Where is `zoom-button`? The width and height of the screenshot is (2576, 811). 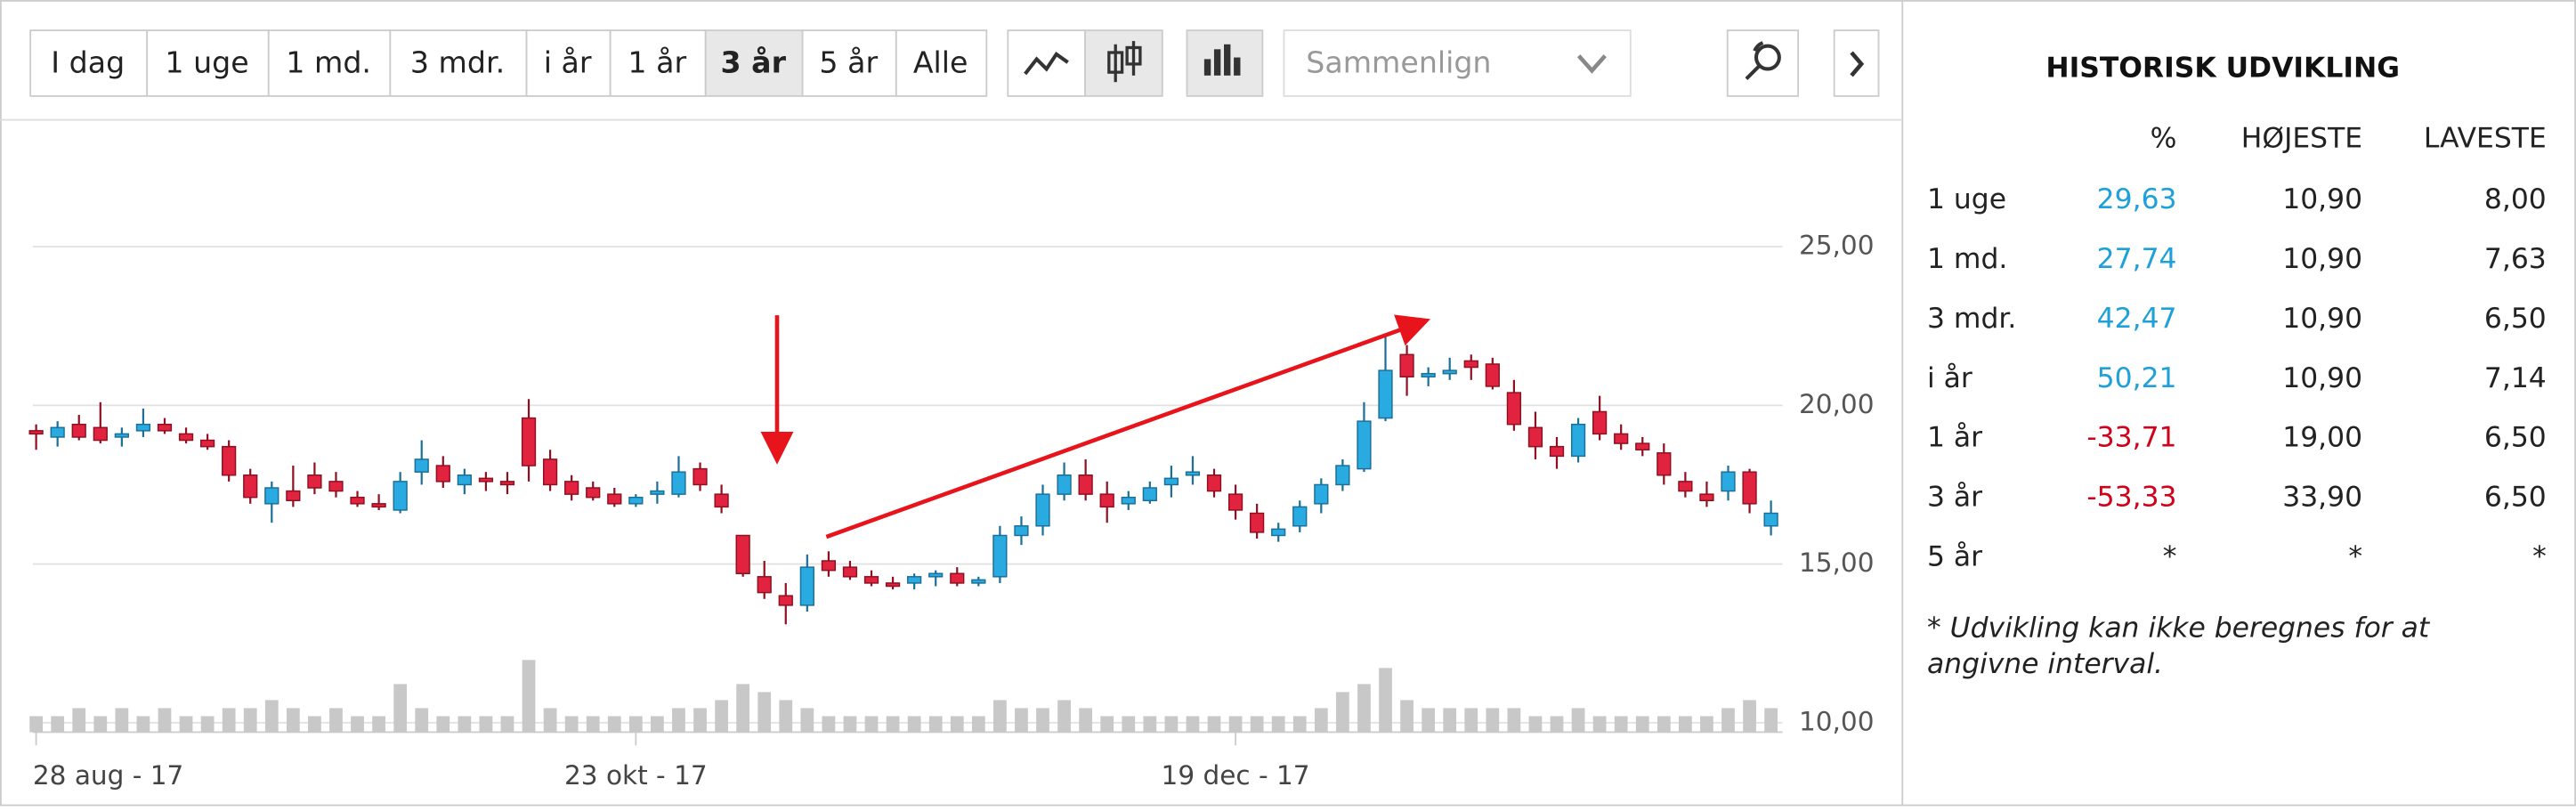 zoom-button is located at coordinates (1763, 63).